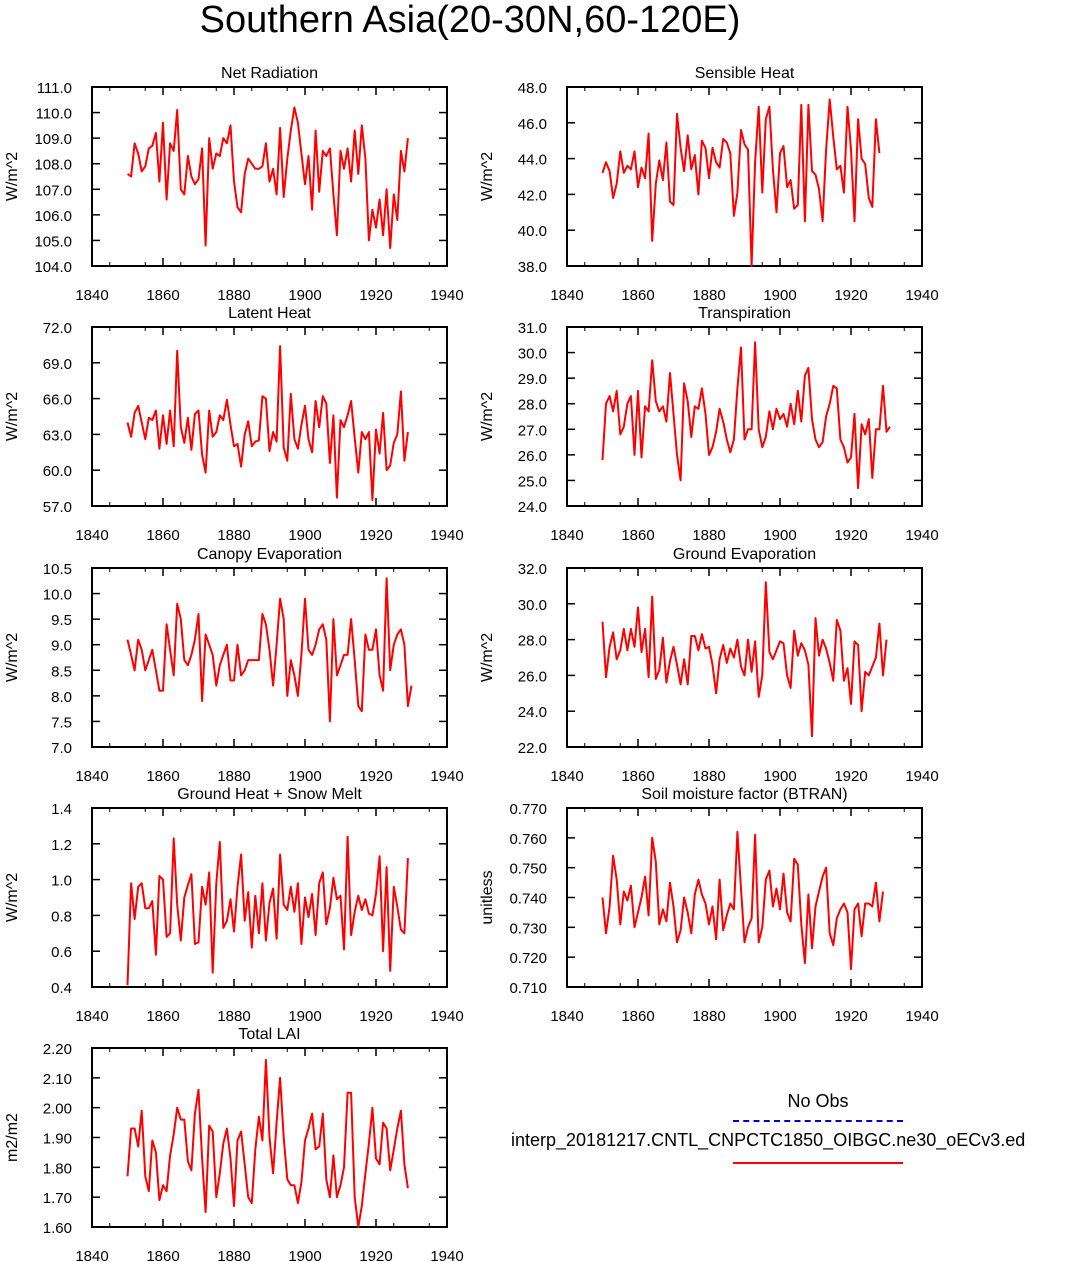  What do you see at coordinates (532, 641) in the screenshot?
I see `y-tick-label: 28.0` at bounding box center [532, 641].